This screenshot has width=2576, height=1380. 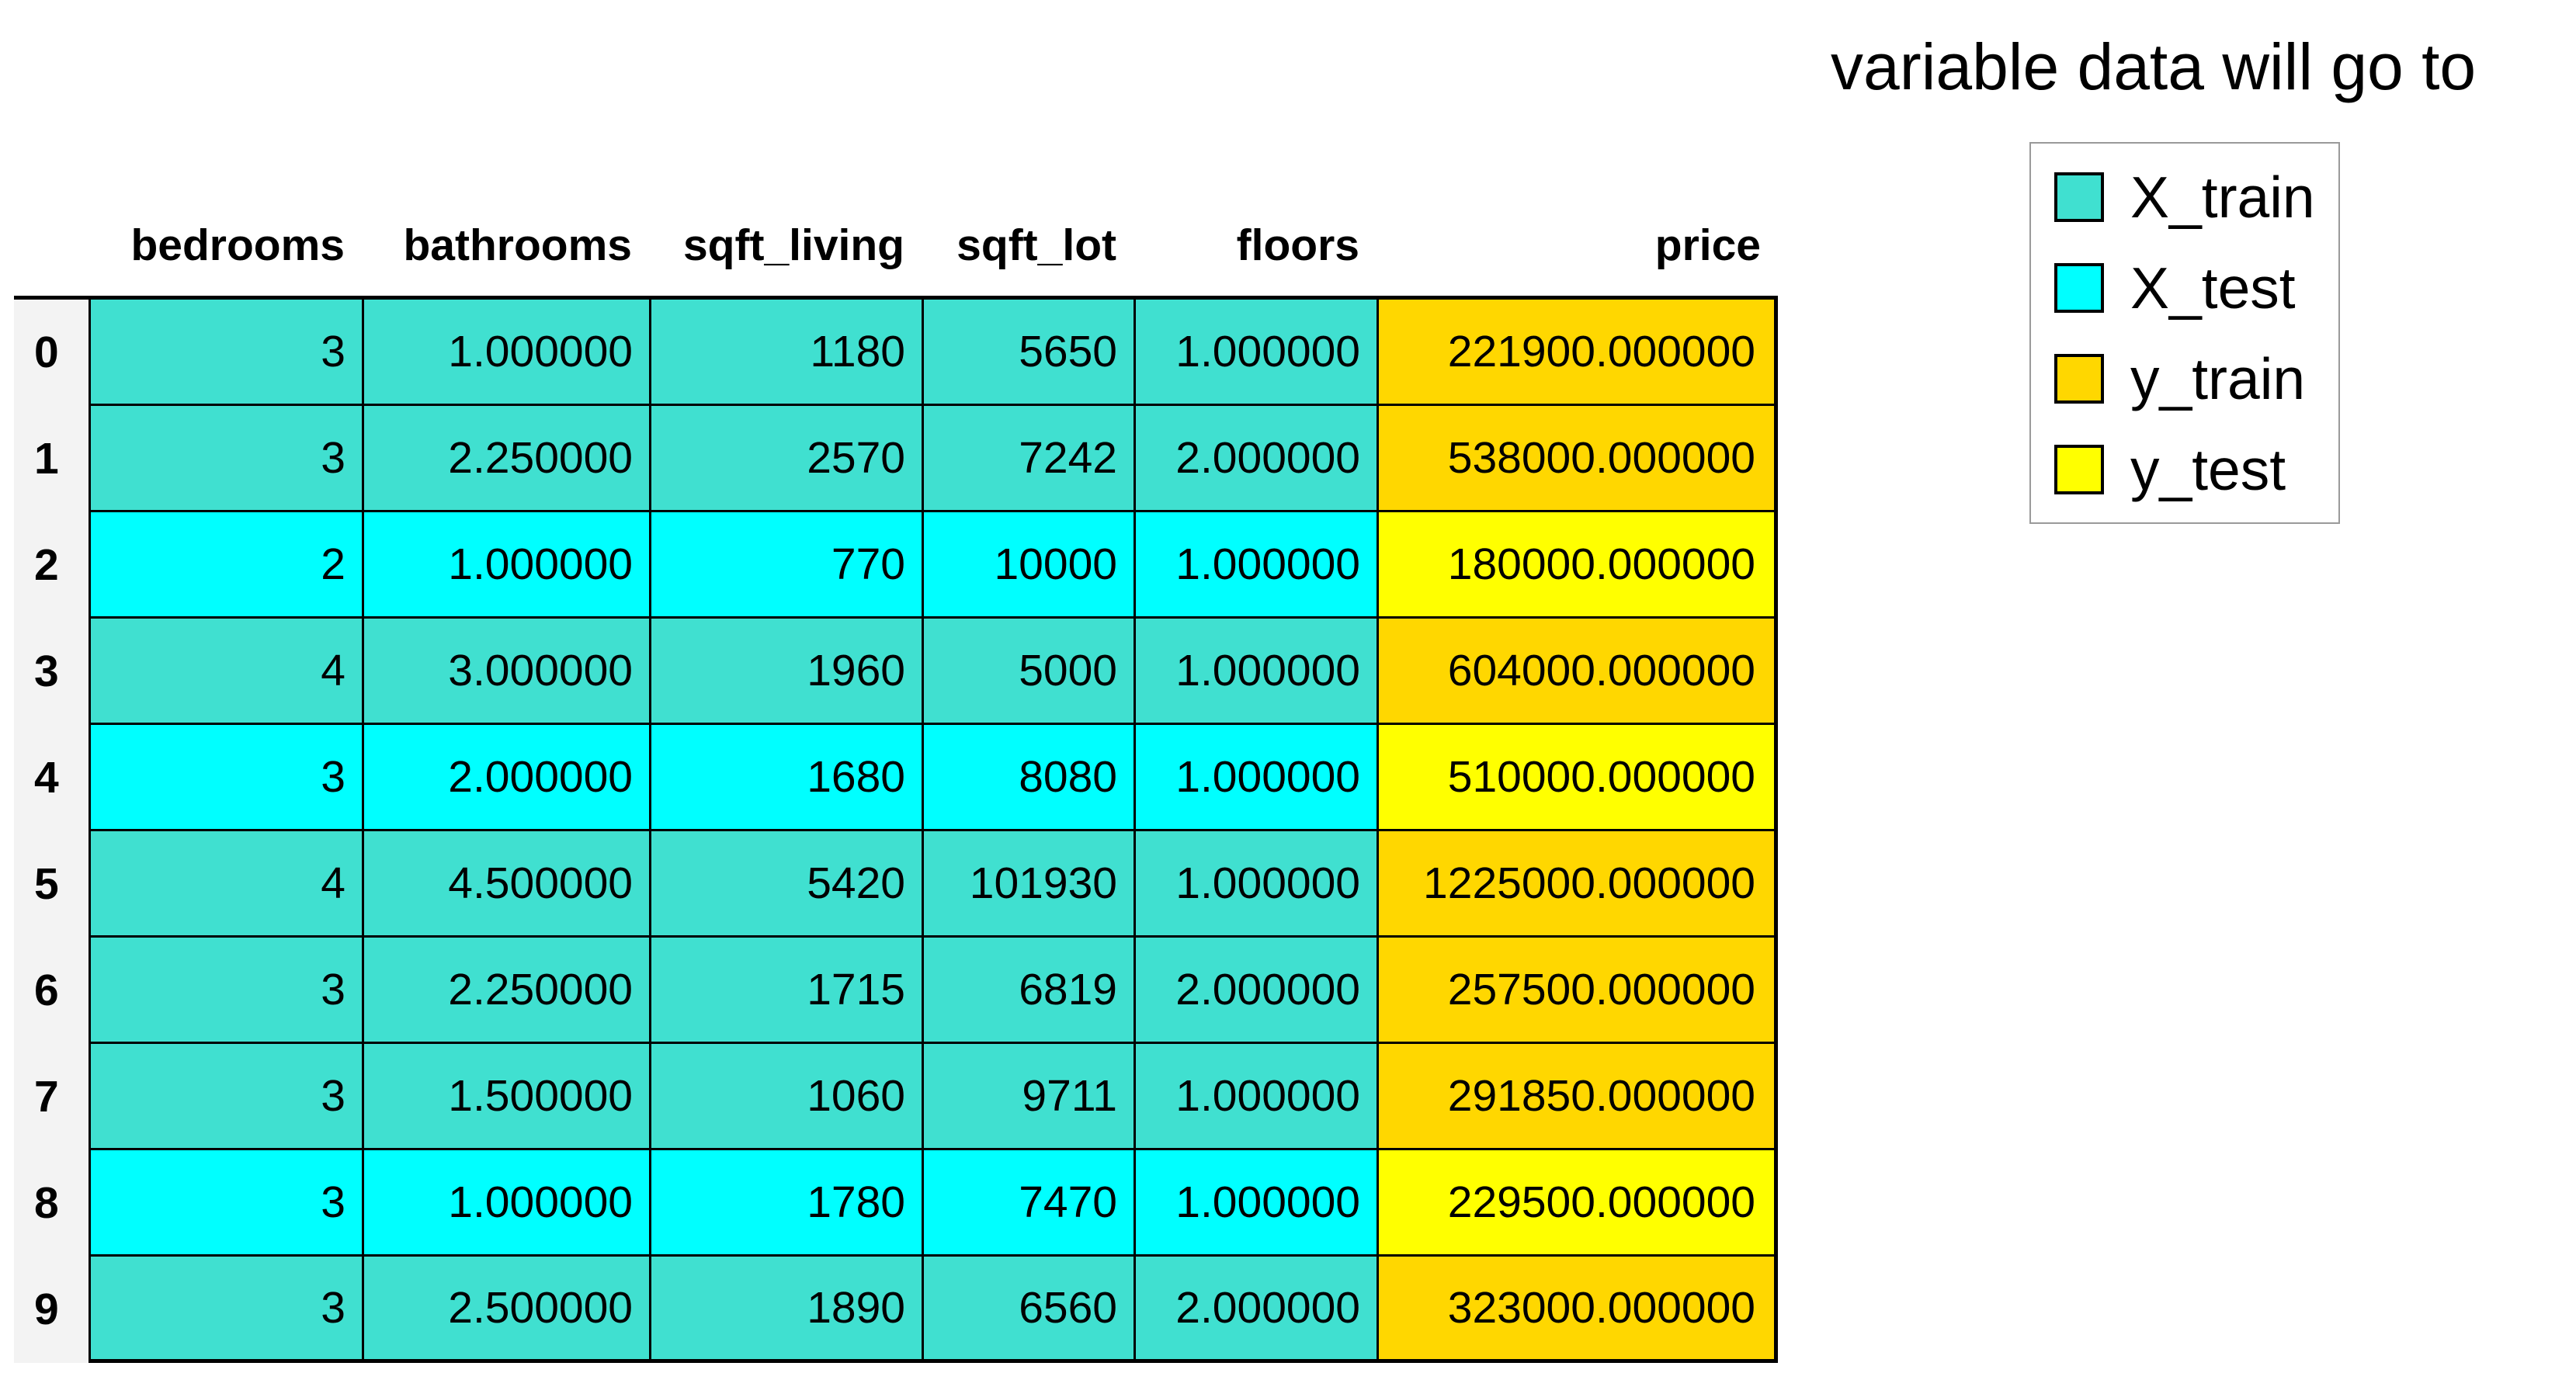 I want to click on table-row: 1 3 2.250000 2570 7242 2.000000 538000.000000, so click(x=896, y=459).